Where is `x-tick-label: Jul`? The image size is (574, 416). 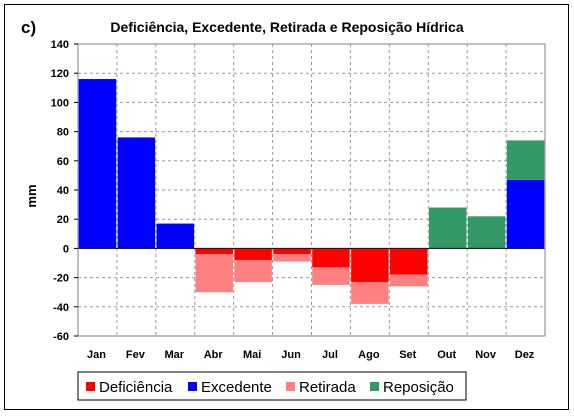 x-tick-label: Jul is located at coordinates (330, 355).